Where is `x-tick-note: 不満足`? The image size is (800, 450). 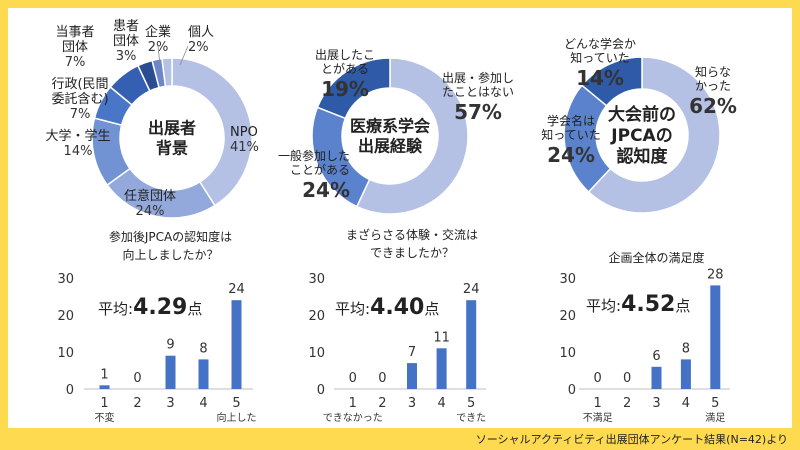
x-tick-note: 不満足 is located at coordinates (598, 418).